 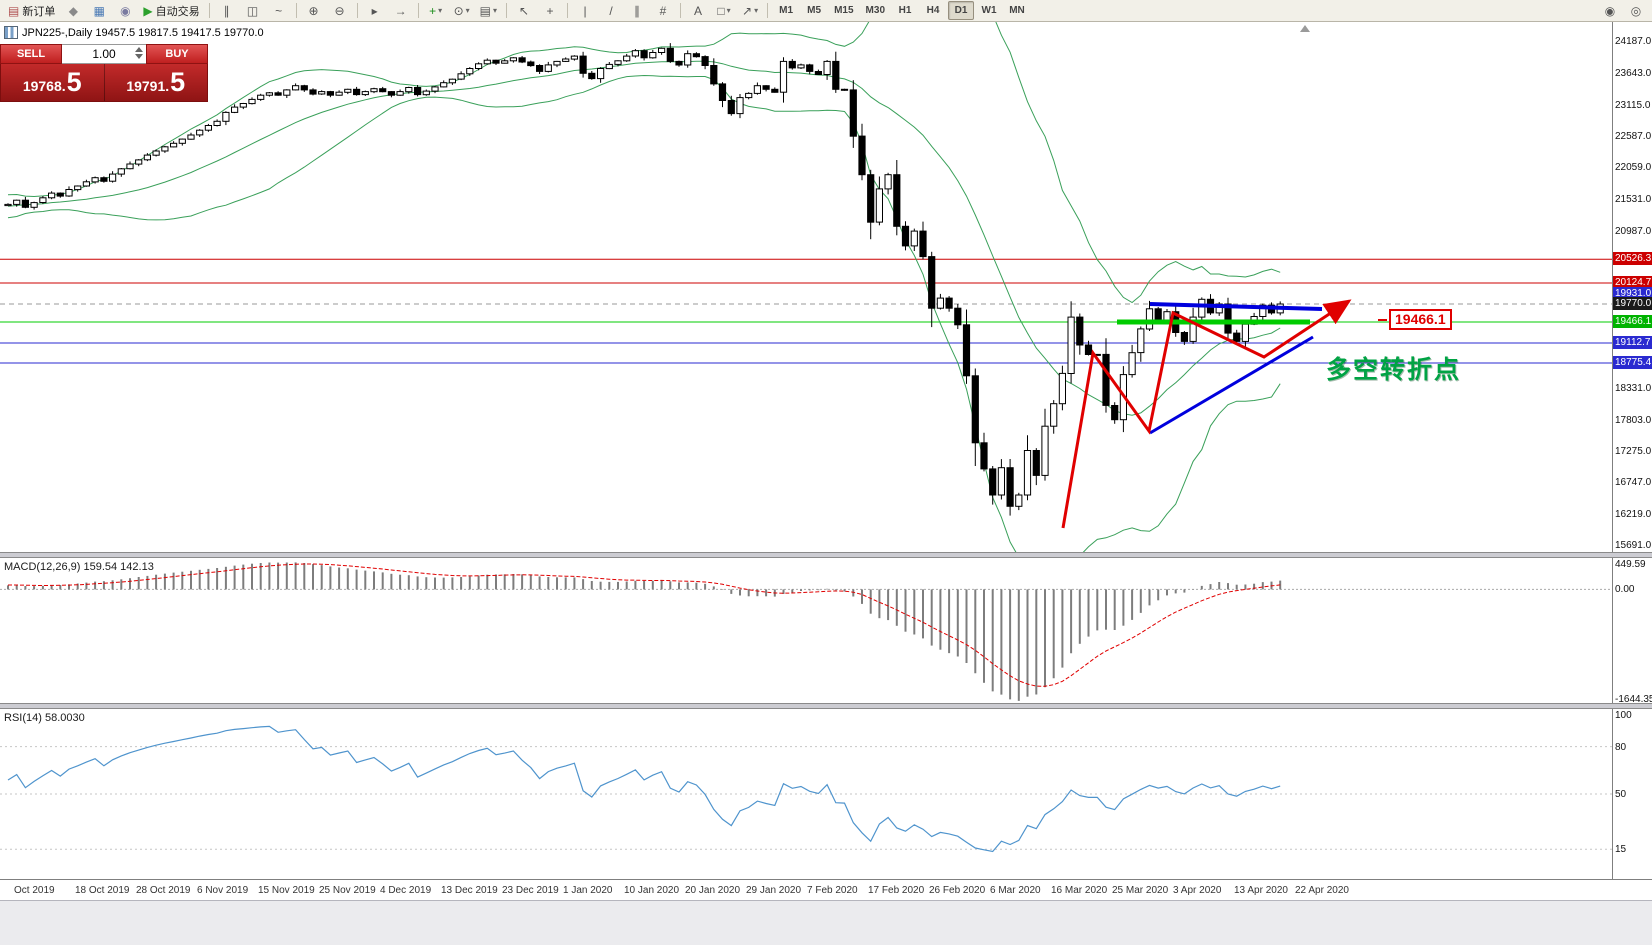 What do you see at coordinates (933, 10) in the screenshot?
I see `timeframe-h4: H4` at bounding box center [933, 10].